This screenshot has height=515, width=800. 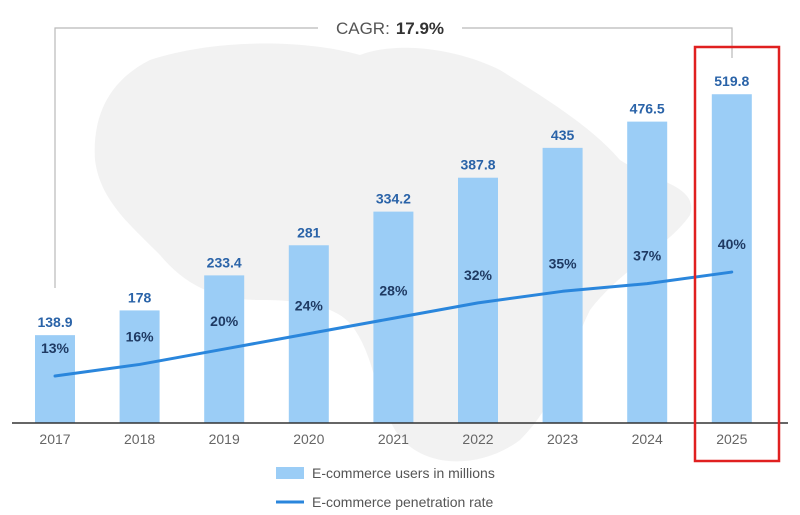 I want to click on bar-value-label-2019: 233.4, so click(x=224, y=262).